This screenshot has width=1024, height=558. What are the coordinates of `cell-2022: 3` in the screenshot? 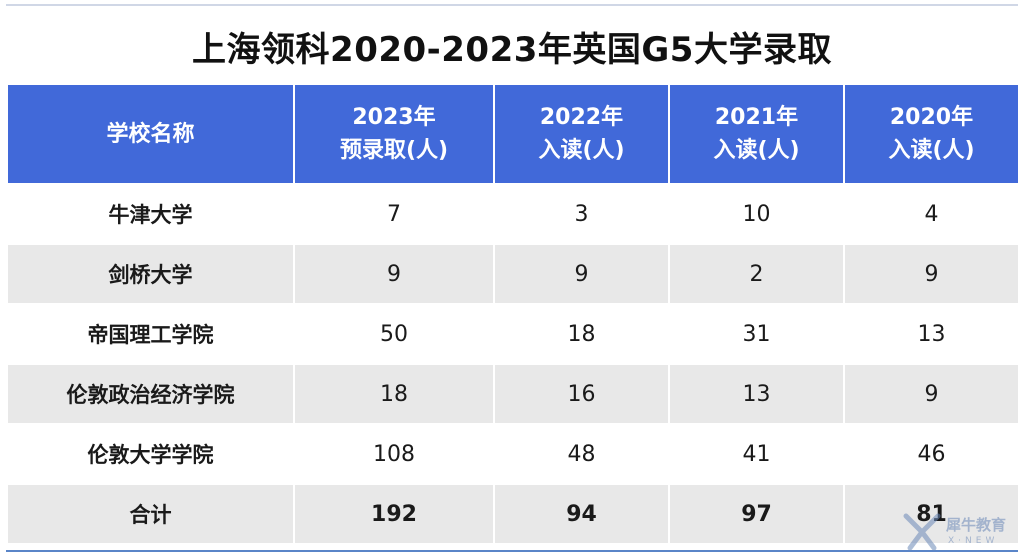 It's located at (581, 214).